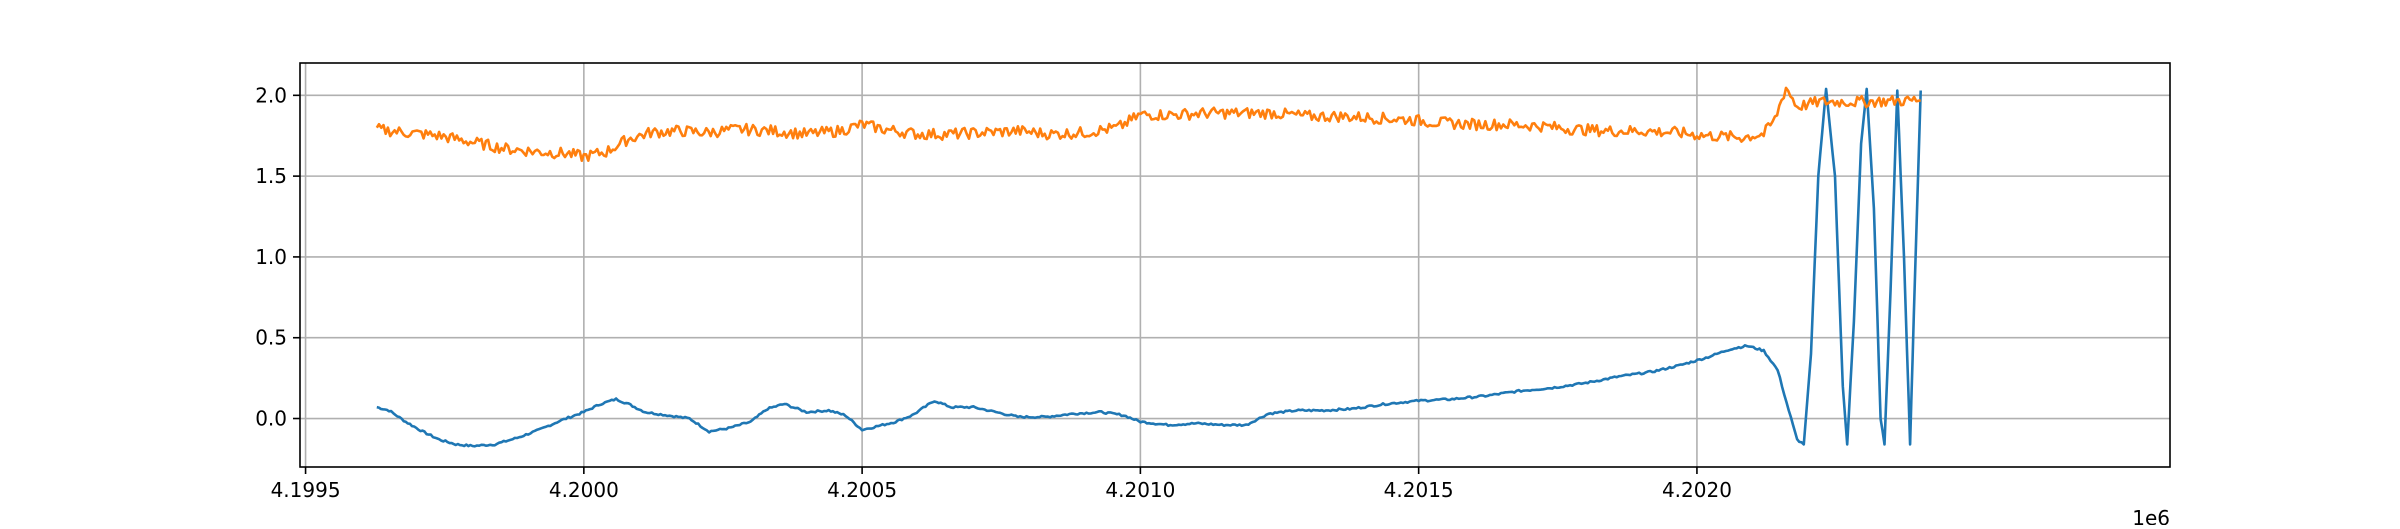 Image resolution: width=2400 pixels, height=529 pixels. What do you see at coordinates (1140, 490) in the screenshot?
I see `x-tick-label: 4.2010` at bounding box center [1140, 490].